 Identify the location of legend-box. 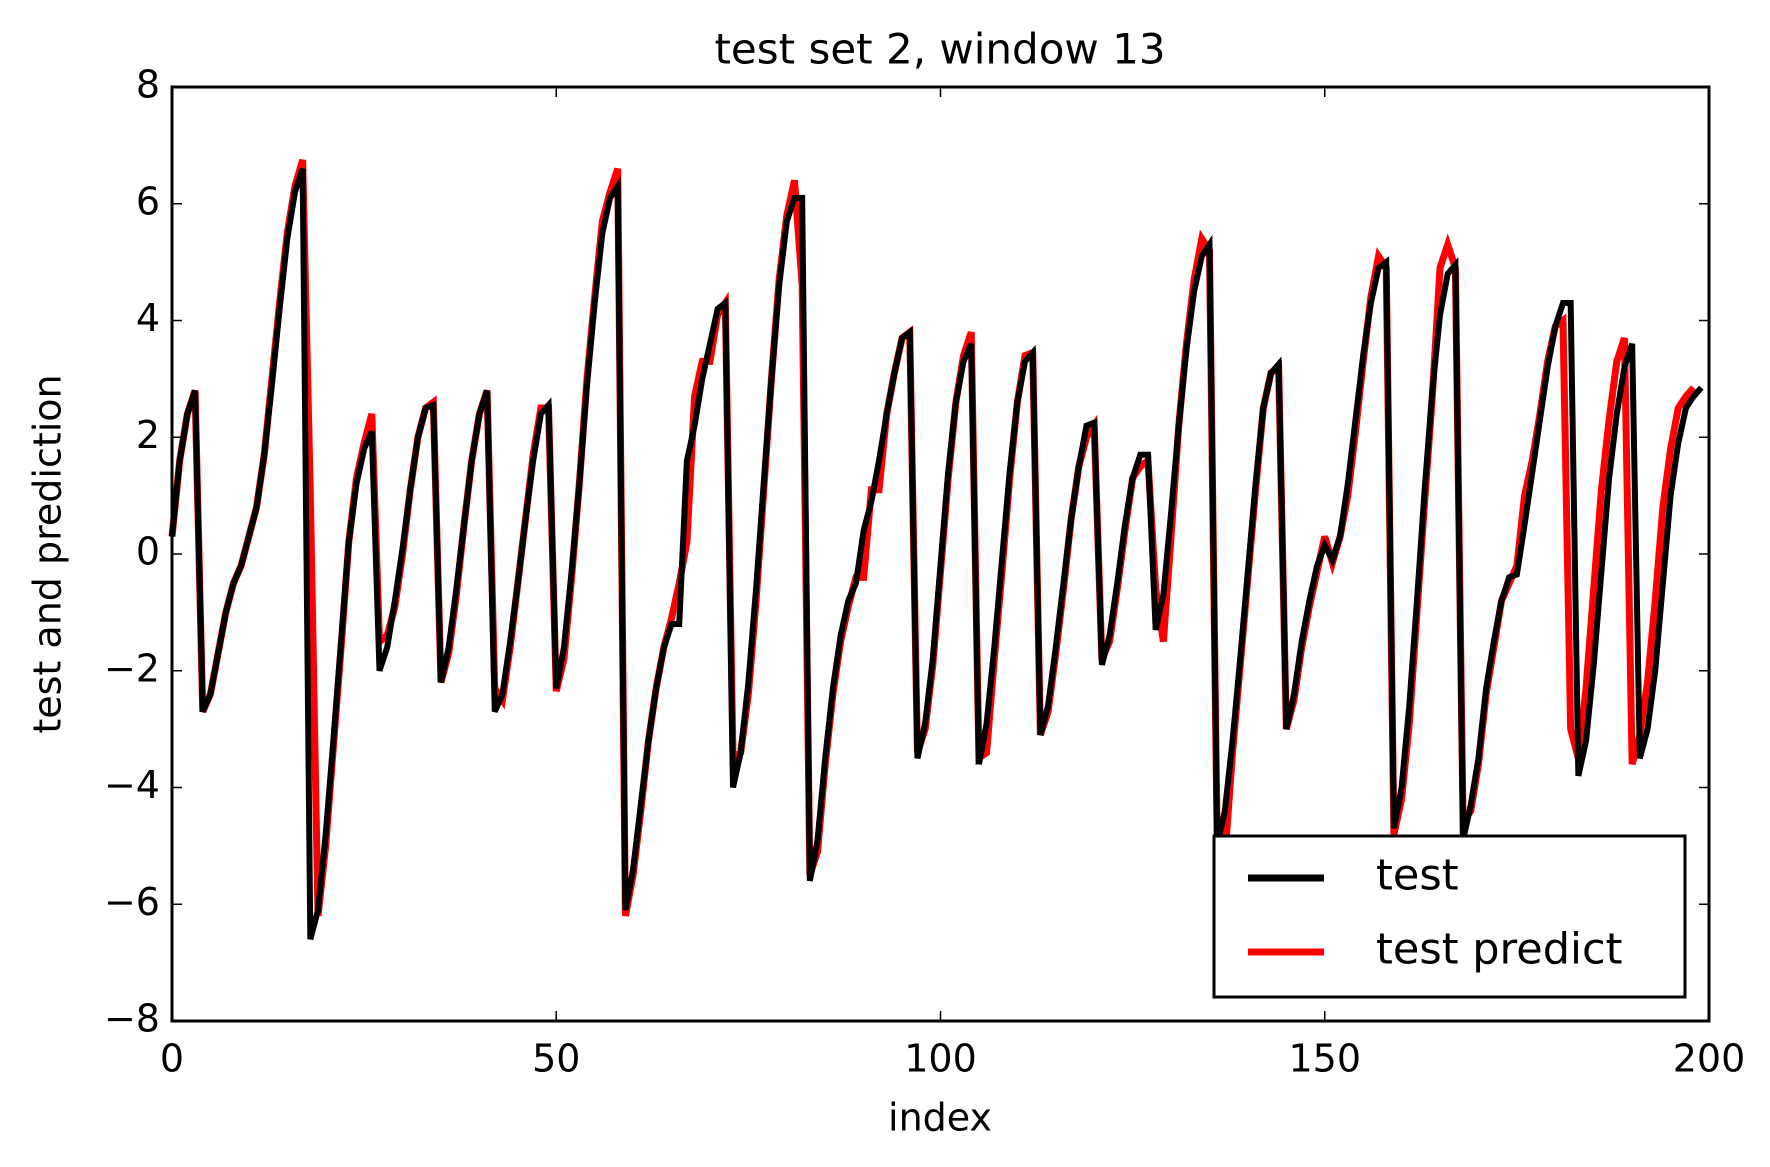
(1449, 916).